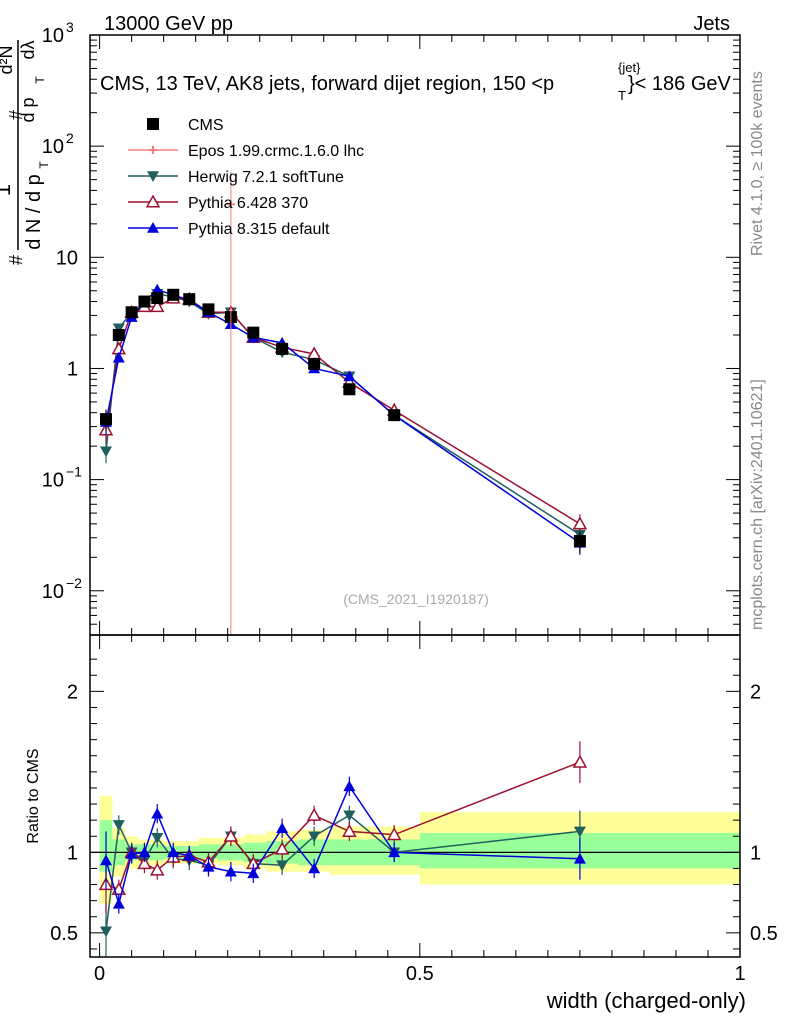 The image size is (786, 1024). I want to click on legend-label: Pythia 8.315 default, so click(259, 229).